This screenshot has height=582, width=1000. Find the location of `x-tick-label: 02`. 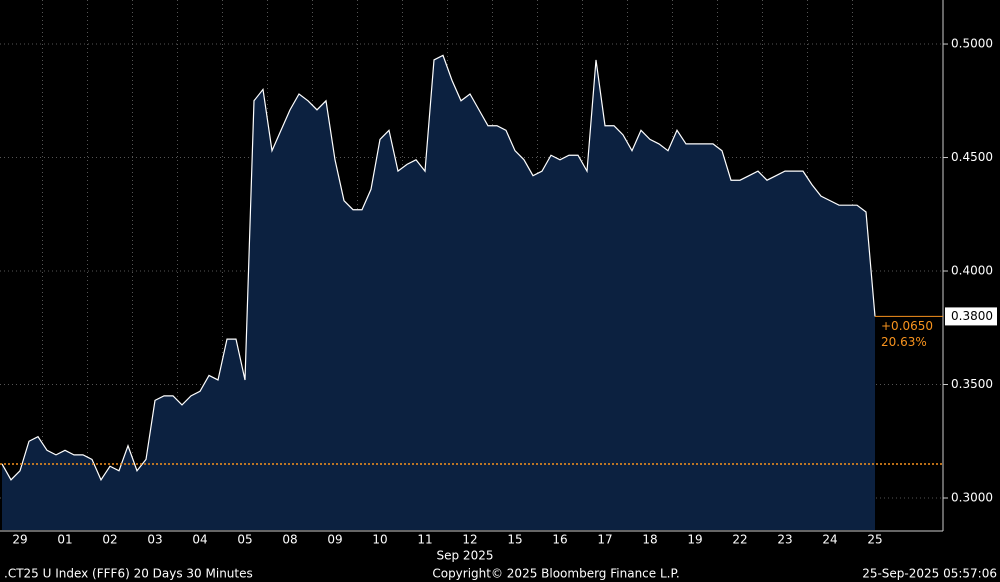

x-tick-label: 02 is located at coordinates (109, 540).